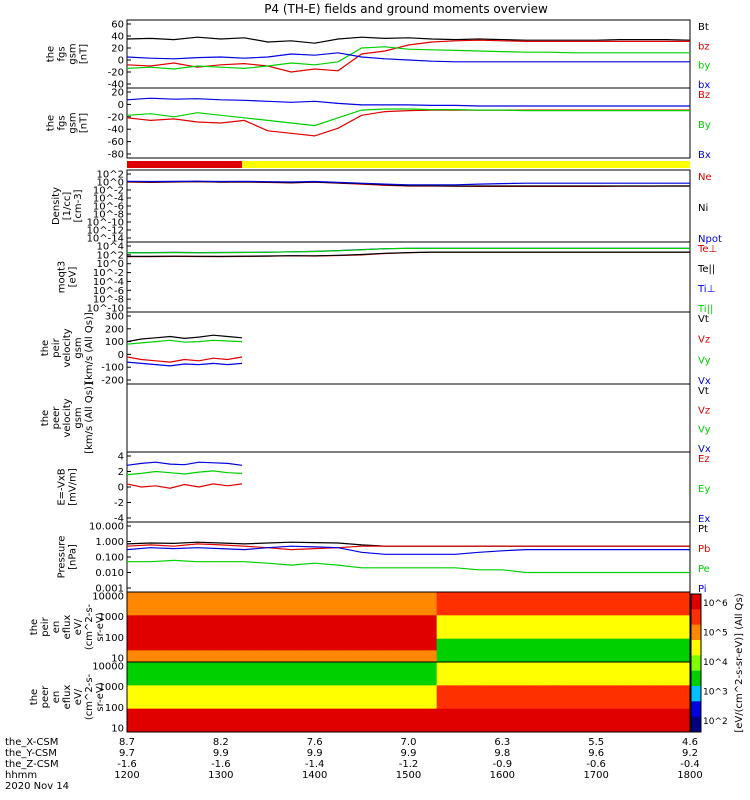  Describe the element at coordinates (110, 255) in the screenshot. I see `y-tick-label: 10^2` at that location.